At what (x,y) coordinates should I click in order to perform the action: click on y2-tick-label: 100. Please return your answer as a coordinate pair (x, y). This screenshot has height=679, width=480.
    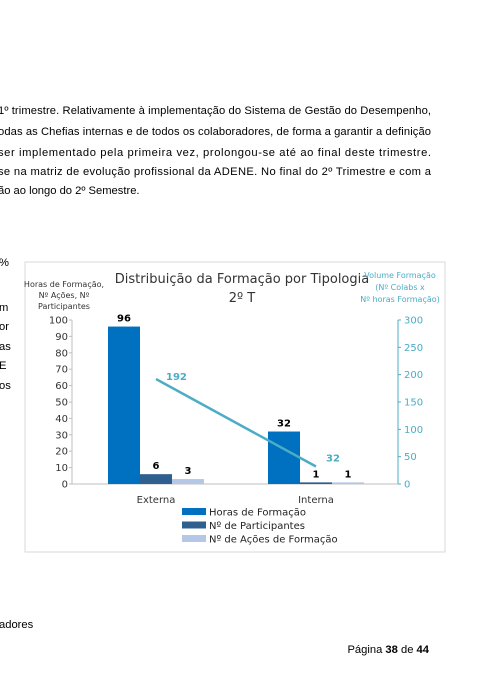
    Looking at the image, I should click on (413, 430).